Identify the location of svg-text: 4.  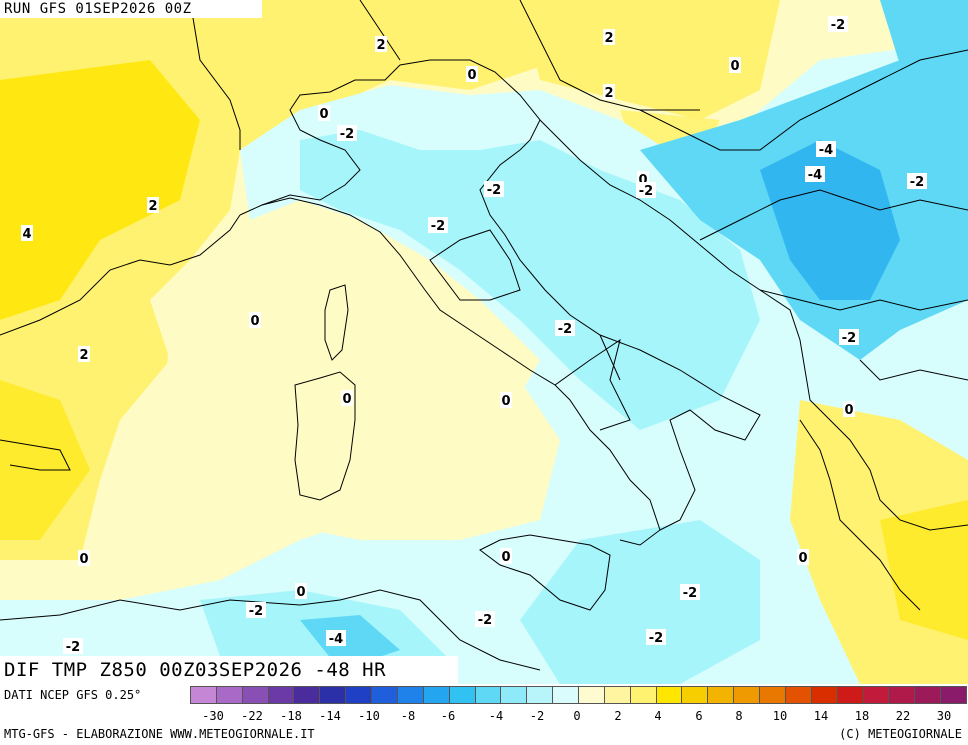
(26, 234).